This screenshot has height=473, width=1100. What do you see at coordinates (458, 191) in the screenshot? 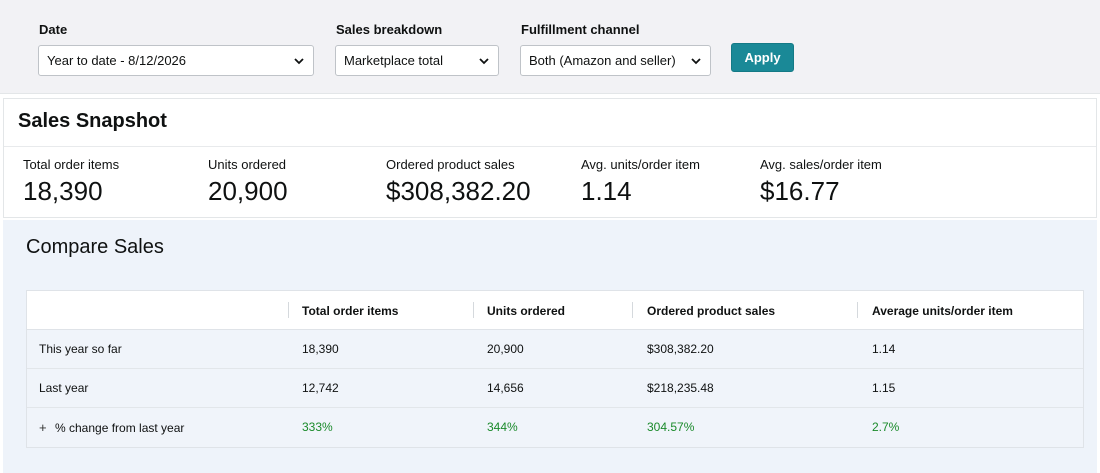
I see `metric-value: $308,382.20` at bounding box center [458, 191].